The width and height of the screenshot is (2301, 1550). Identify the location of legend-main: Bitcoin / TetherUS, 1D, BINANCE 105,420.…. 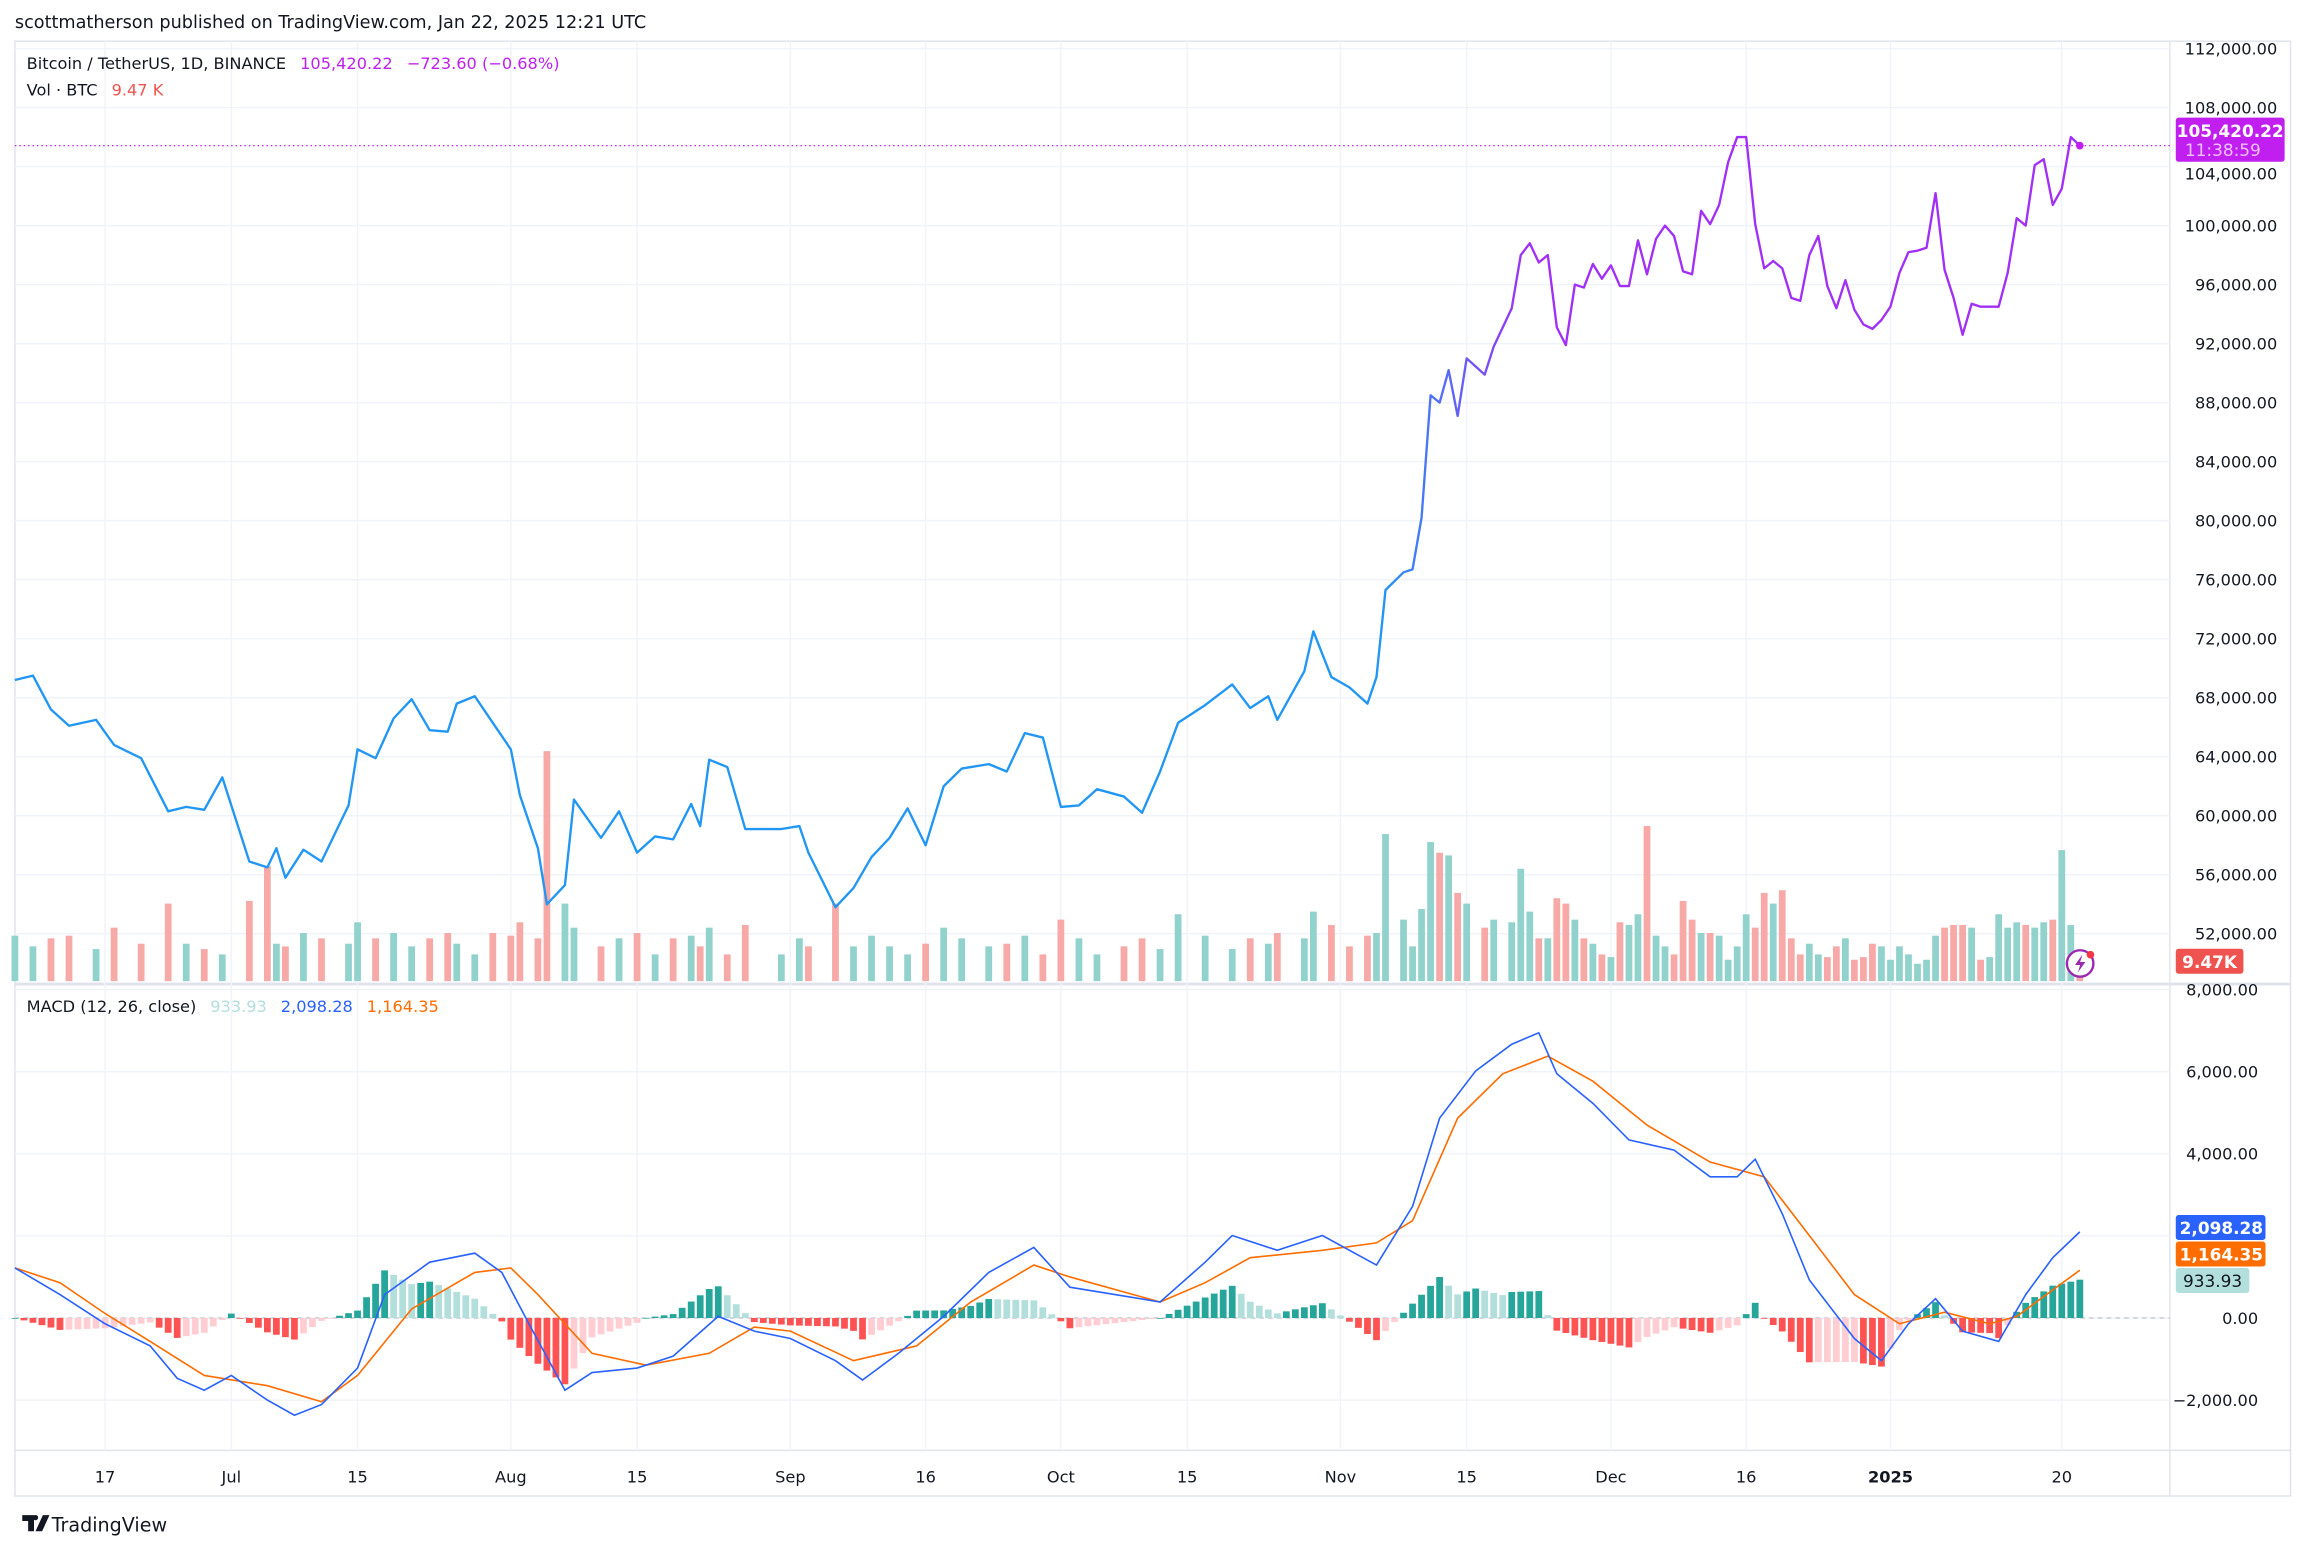
(293, 535).